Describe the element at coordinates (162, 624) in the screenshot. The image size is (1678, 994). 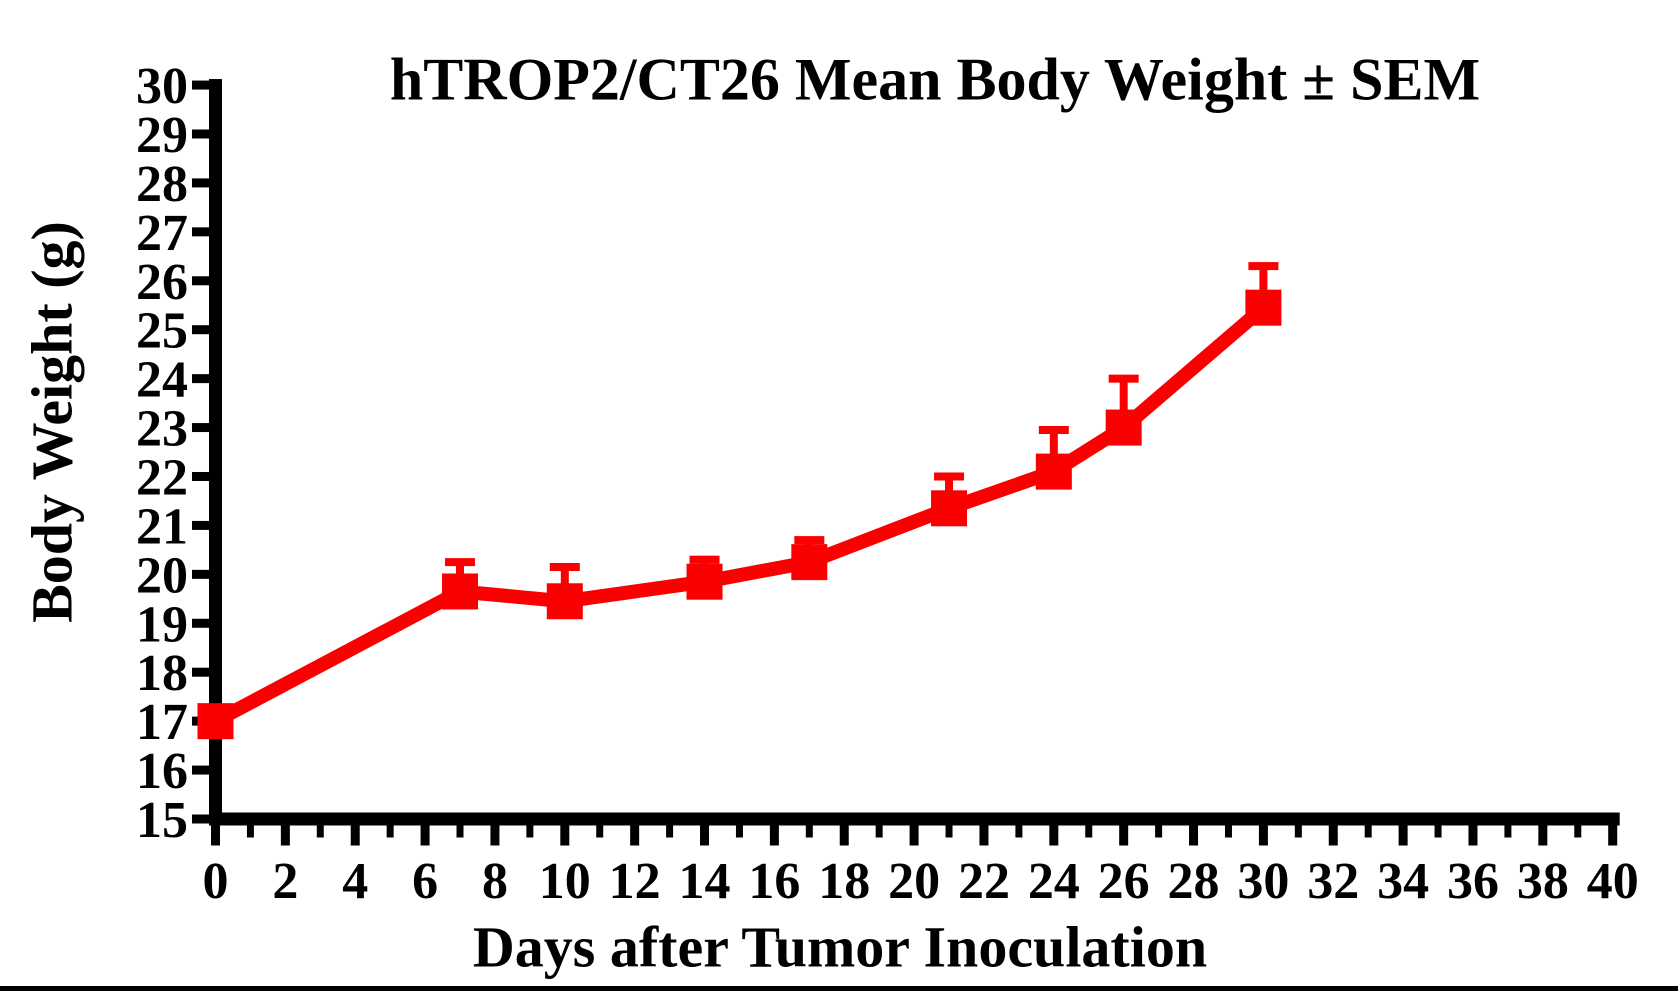
I see `y-tick-label: 19` at that location.